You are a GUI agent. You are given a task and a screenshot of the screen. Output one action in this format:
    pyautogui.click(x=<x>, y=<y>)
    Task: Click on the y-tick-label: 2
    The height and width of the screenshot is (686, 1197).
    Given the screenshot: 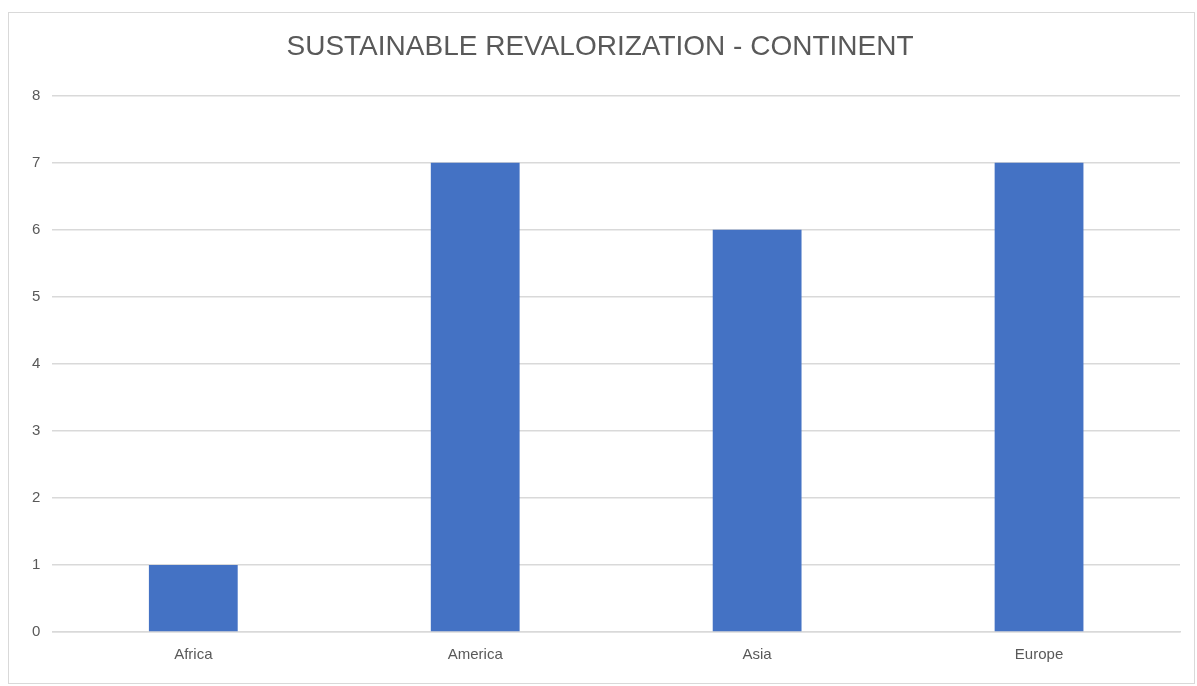 What is the action you would take?
    pyautogui.click(x=36, y=497)
    